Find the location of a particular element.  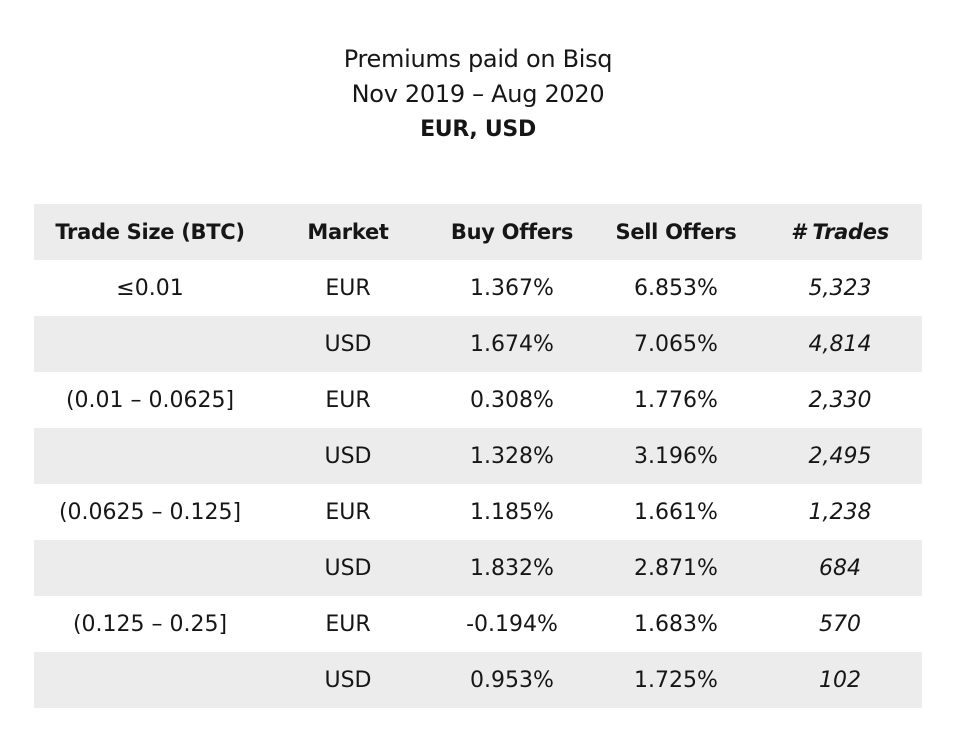

cell-buy-offers: 0.953% is located at coordinates (512, 680).